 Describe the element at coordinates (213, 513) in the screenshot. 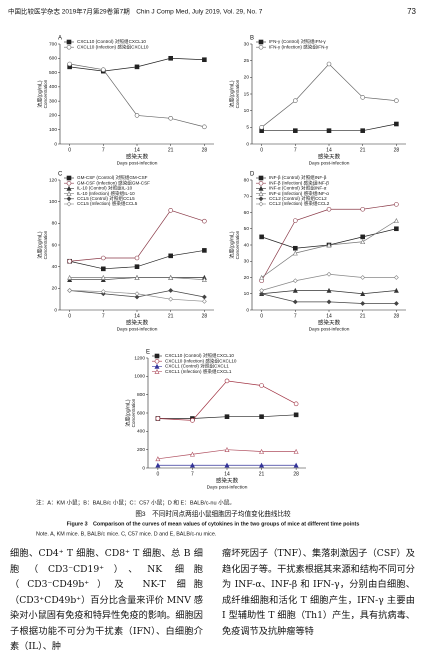

I see `figure-caption: 图3 不同时间点两组小鼠细胞因子均值变化曲线比较` at that location.